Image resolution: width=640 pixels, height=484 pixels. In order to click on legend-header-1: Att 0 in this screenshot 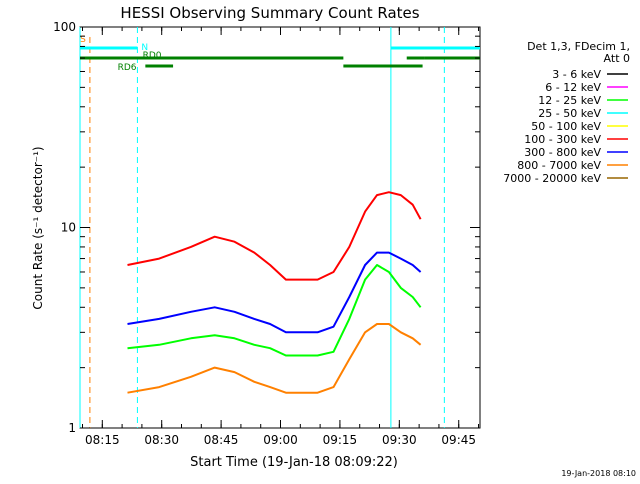, I will do `click(617, 58)`.